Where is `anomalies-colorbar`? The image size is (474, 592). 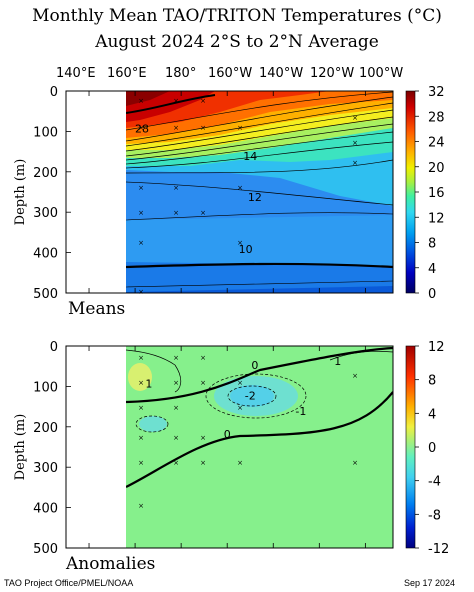 anomalies-colorbar is located at coordinates (410, 447).